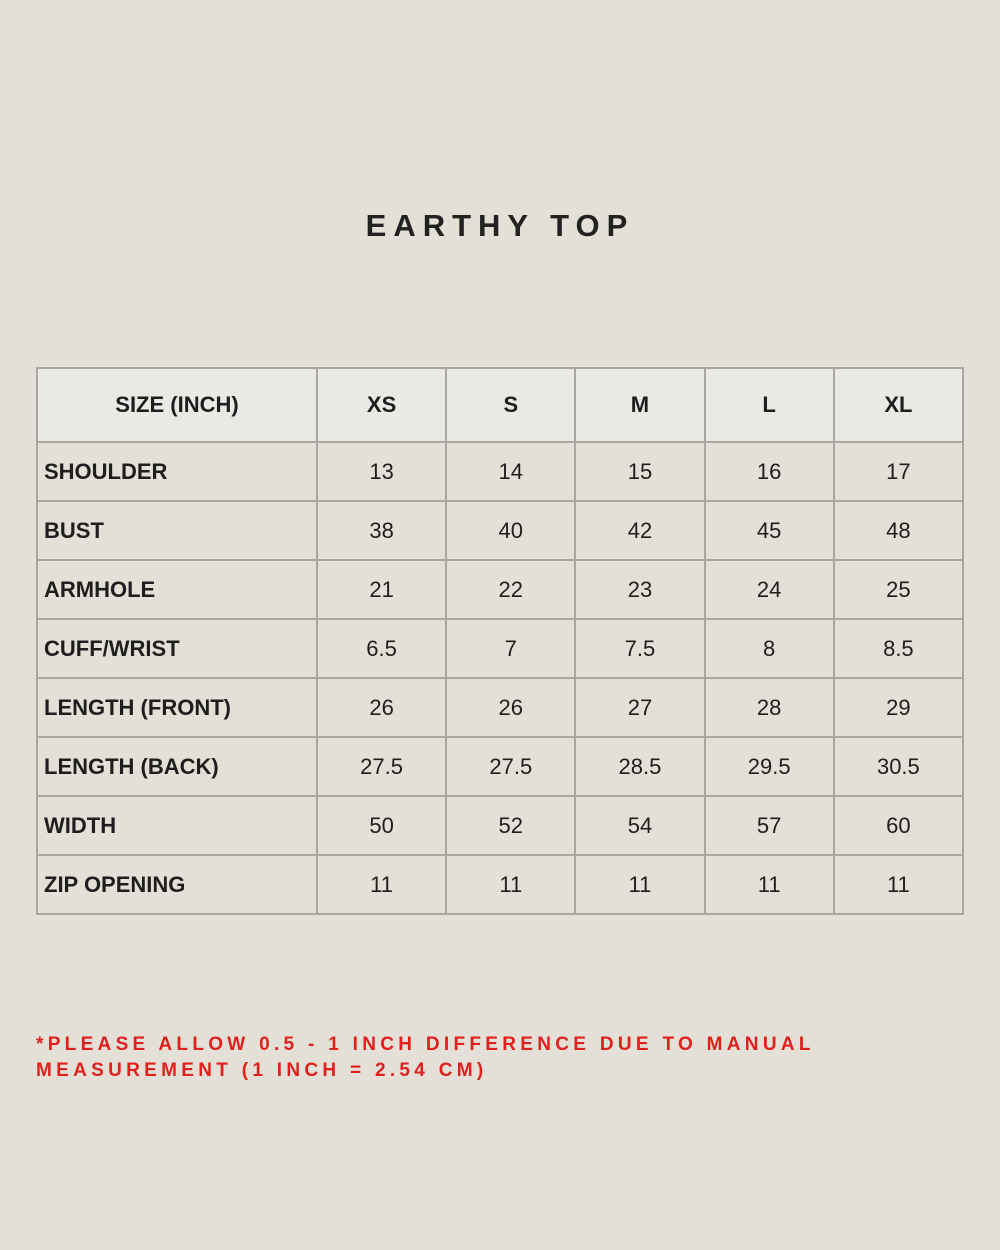 The image size is (1000, 1250). Describe the element at coordinates (640, 471) in the screenshot. I see `table-cell: 15` at that location.